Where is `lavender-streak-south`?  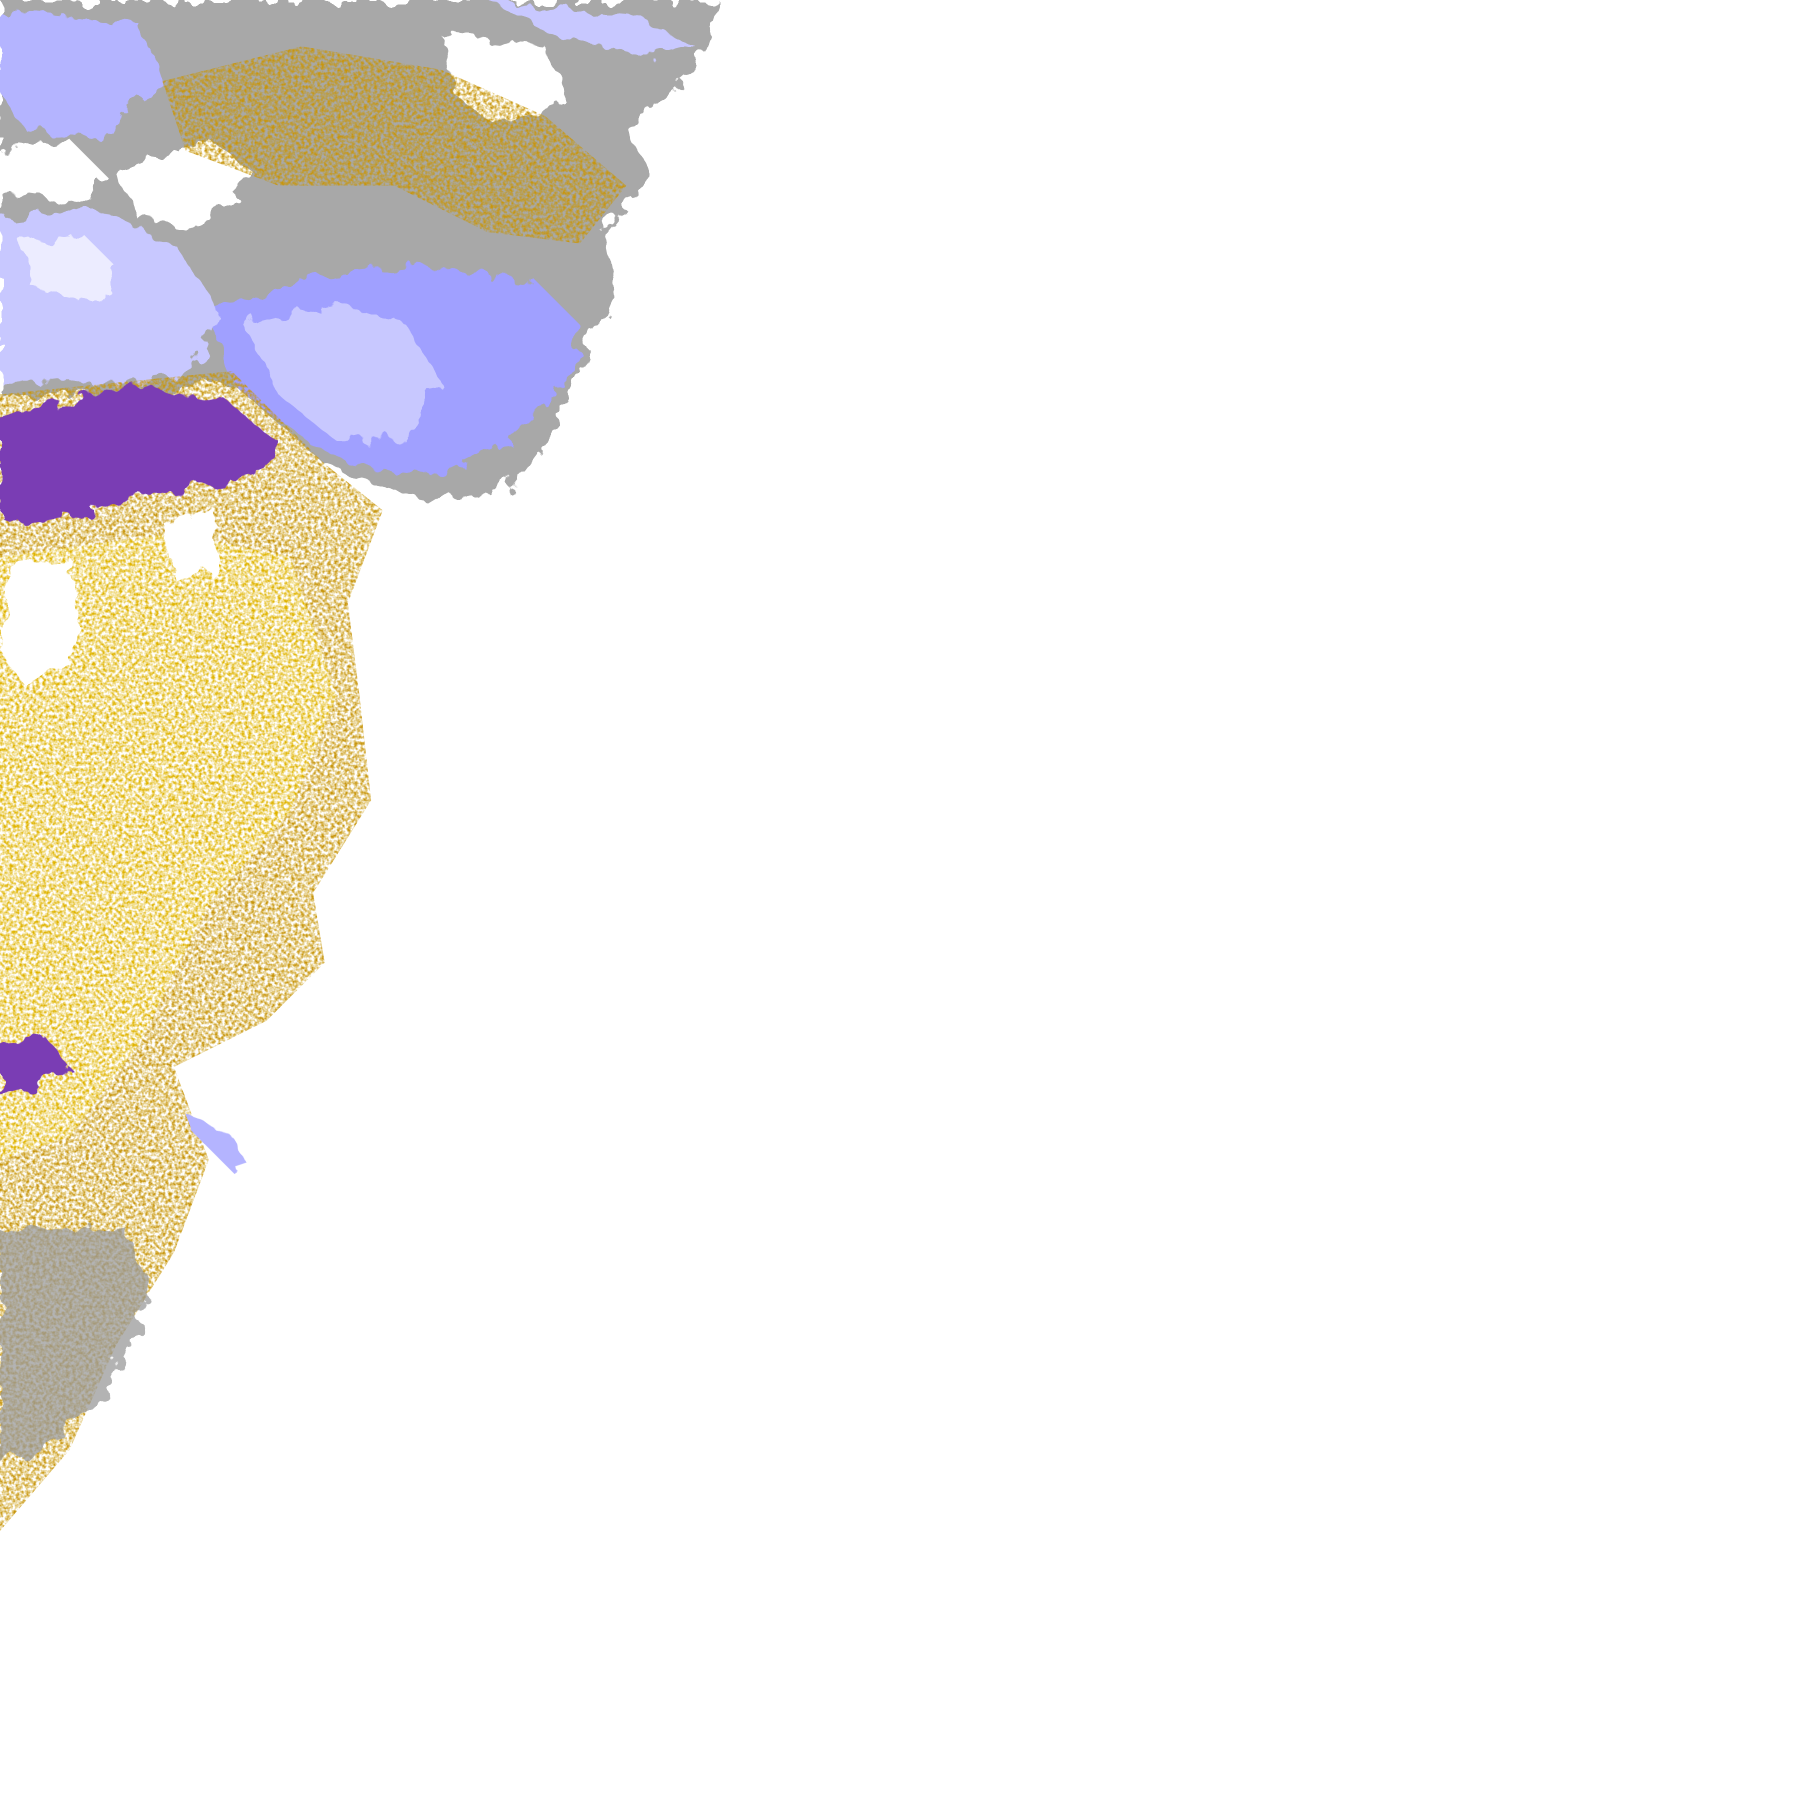 lavender-streak-south is located at coordinates (217, 1142).